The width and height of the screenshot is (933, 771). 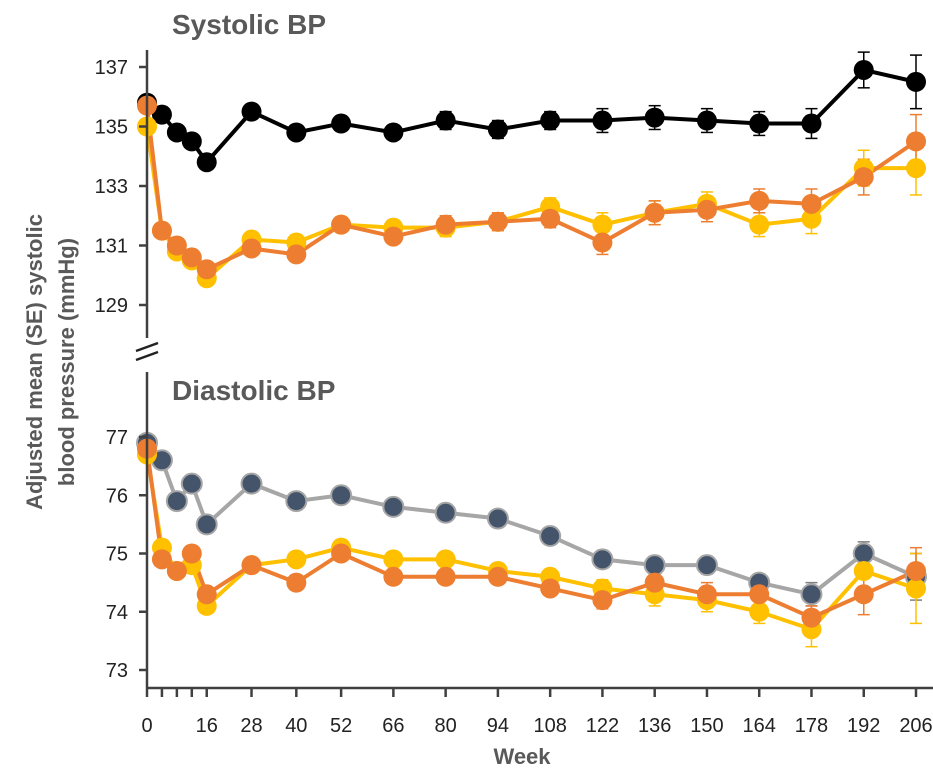 What do you see at coordinates (863, 726) in the screenshot?
I see `xtick-label: 192` at bounding box center [863, 726].